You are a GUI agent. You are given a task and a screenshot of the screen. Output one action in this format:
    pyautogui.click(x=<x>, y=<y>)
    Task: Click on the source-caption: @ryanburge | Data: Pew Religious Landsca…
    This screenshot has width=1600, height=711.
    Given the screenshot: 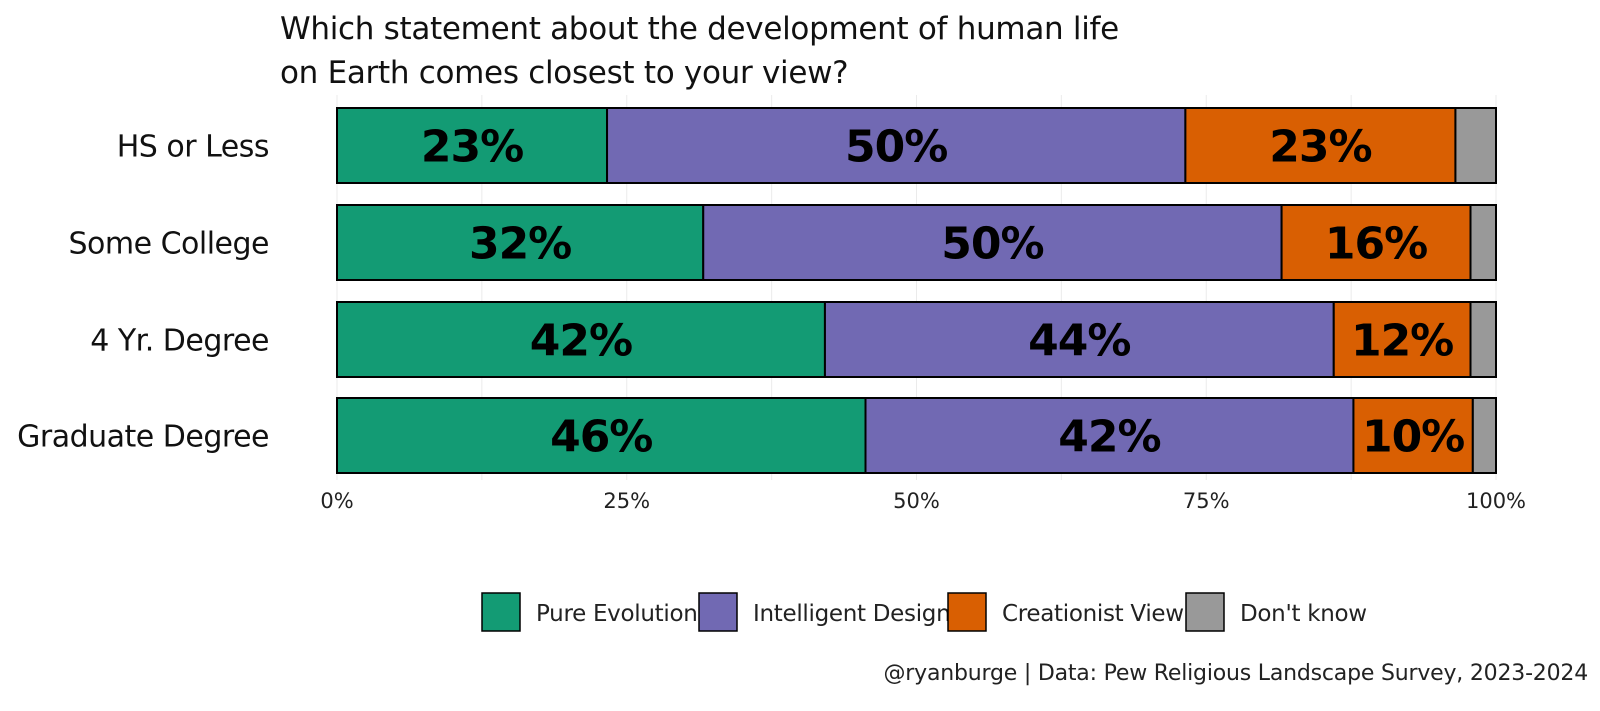 What is the action you would take?
    pyautogui.click(x=1236, y=673)
    